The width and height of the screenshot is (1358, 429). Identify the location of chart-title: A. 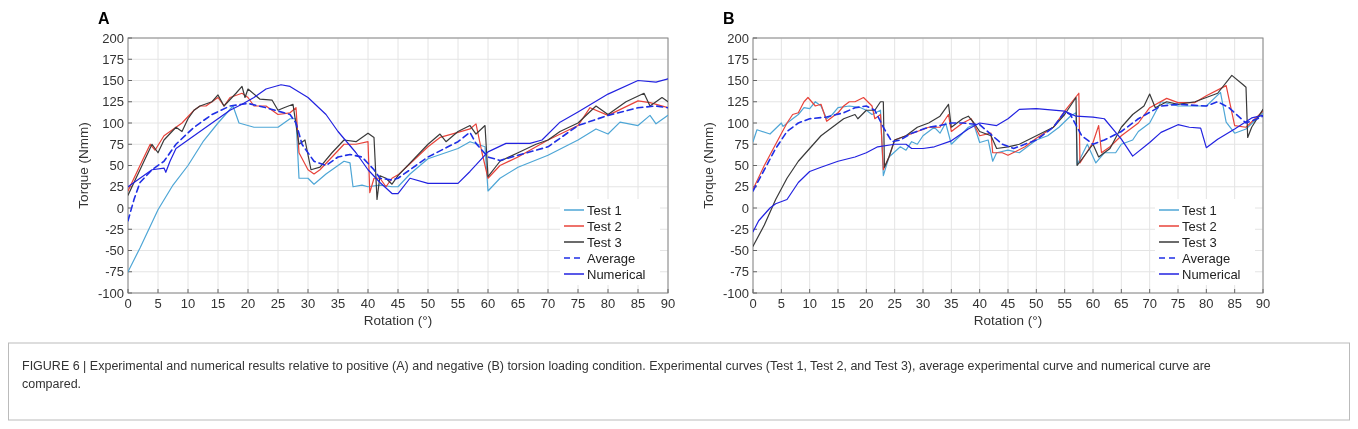
(104, 18).